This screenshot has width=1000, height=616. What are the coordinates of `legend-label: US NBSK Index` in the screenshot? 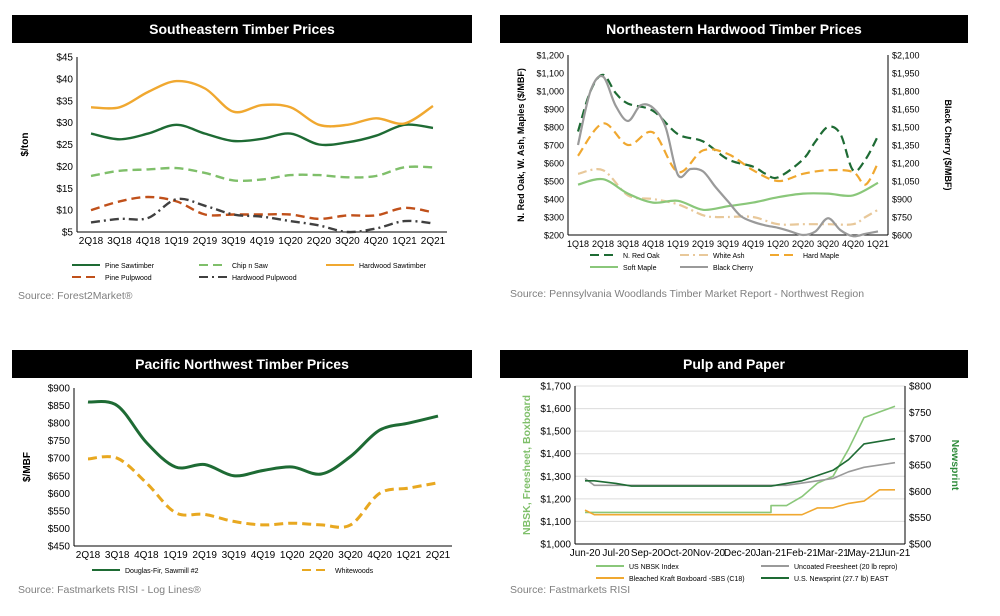 It's located at (654, 567).